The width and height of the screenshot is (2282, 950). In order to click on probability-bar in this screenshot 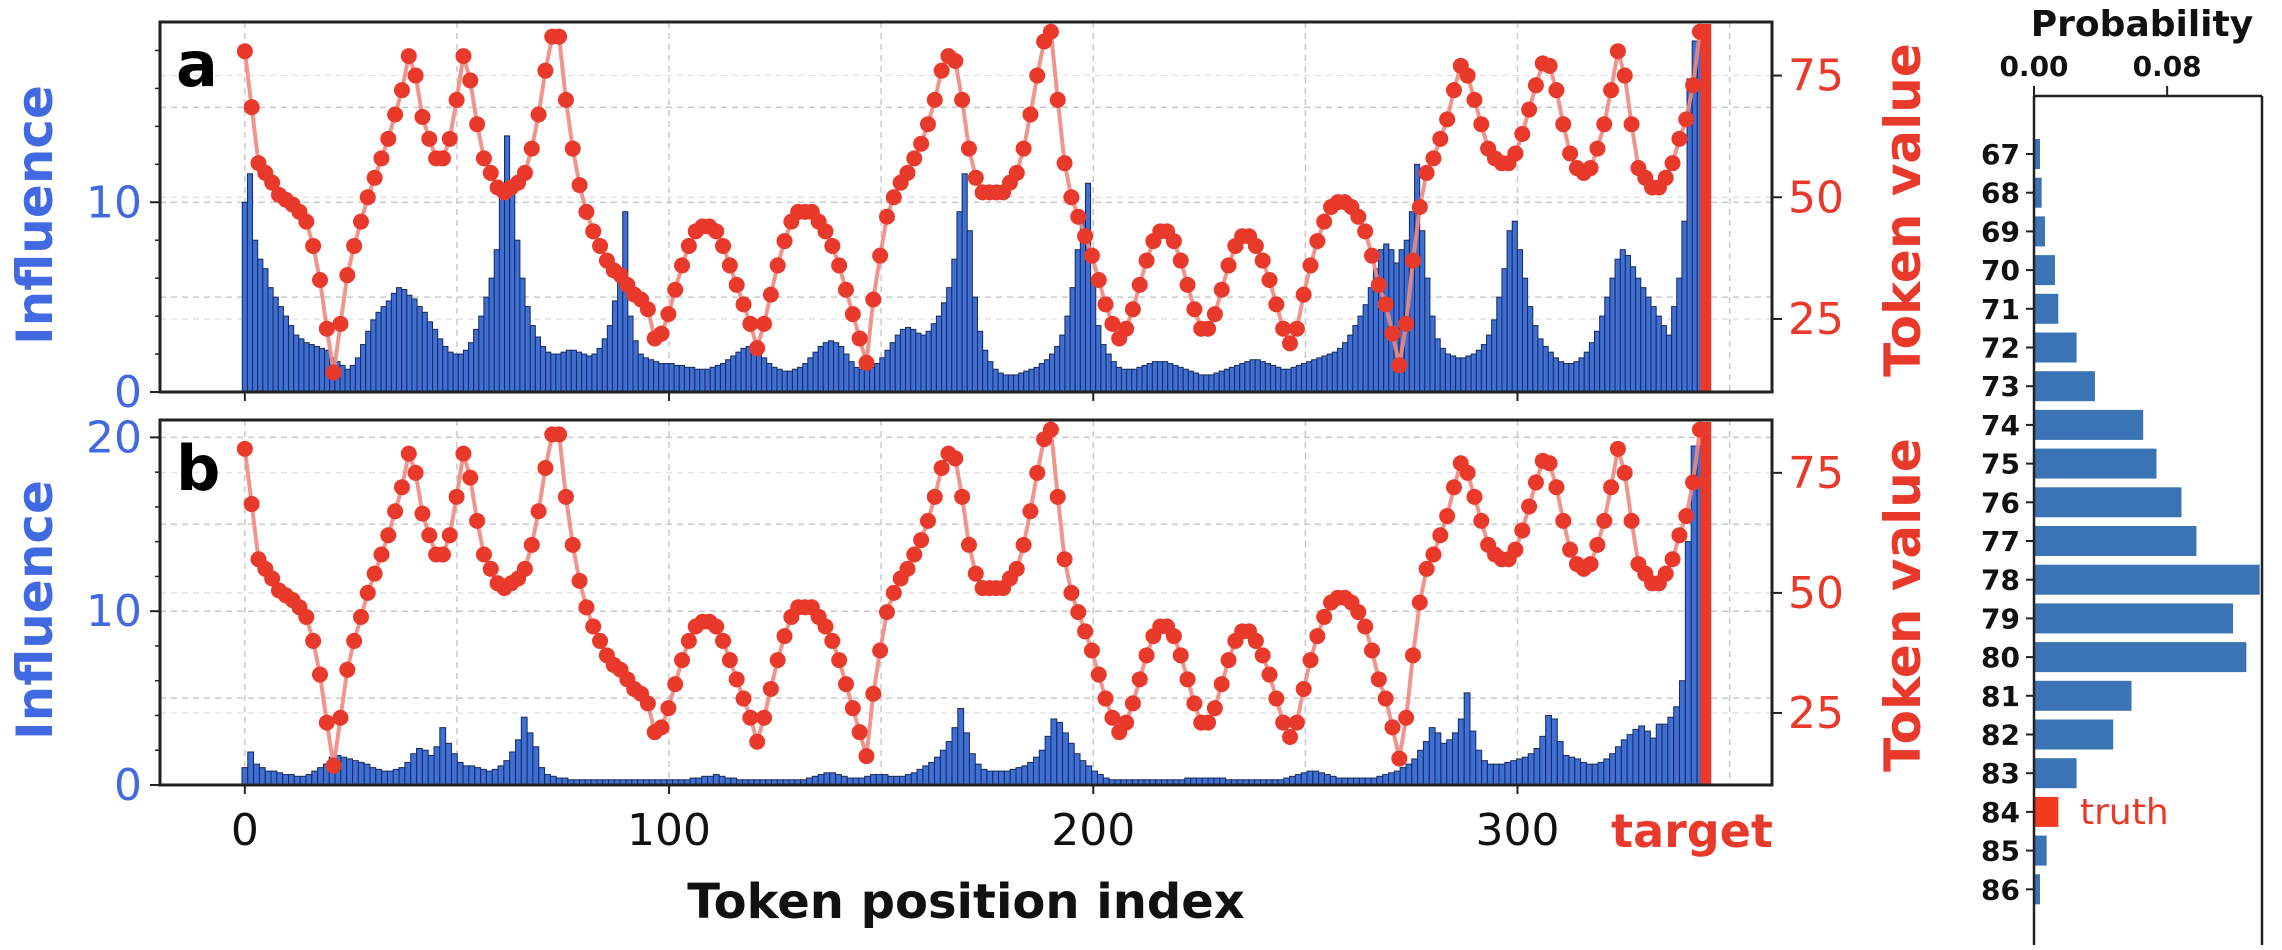, I will do `click(2134, 618)`.